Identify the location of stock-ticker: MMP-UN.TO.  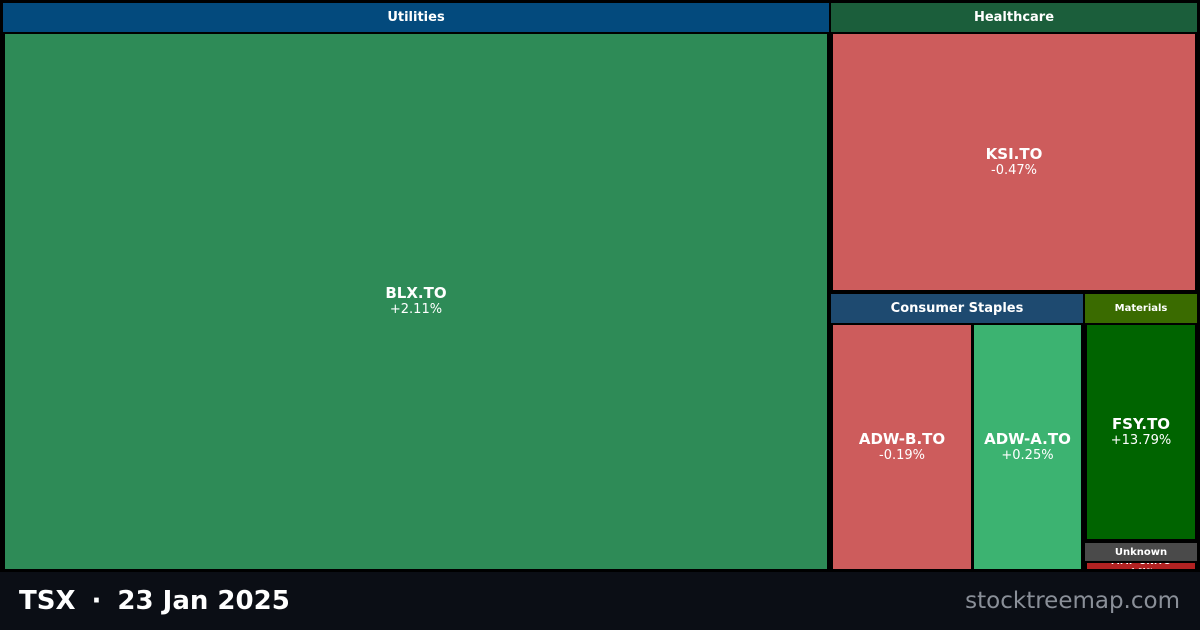
(1141, 565).